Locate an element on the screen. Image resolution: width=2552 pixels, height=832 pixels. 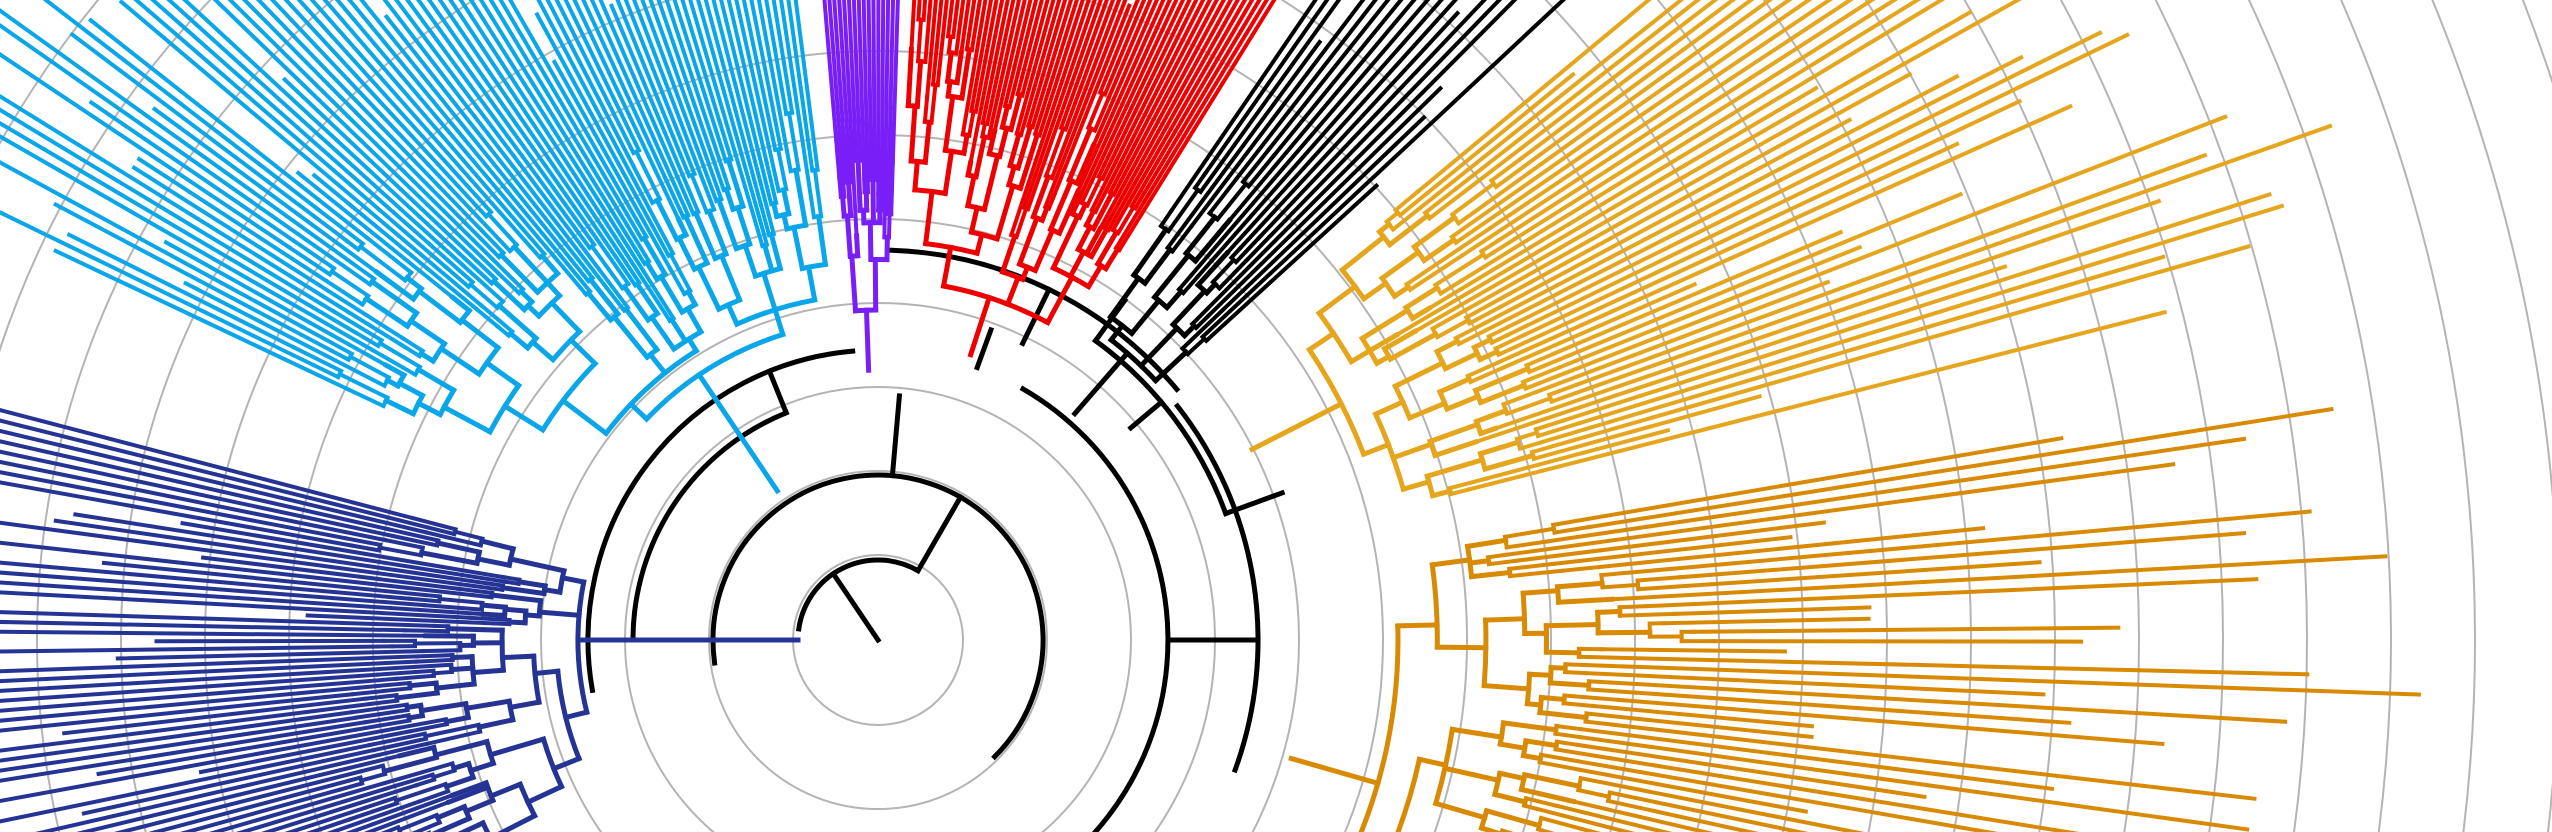
clade-red is located at coordinates (1091, 179).